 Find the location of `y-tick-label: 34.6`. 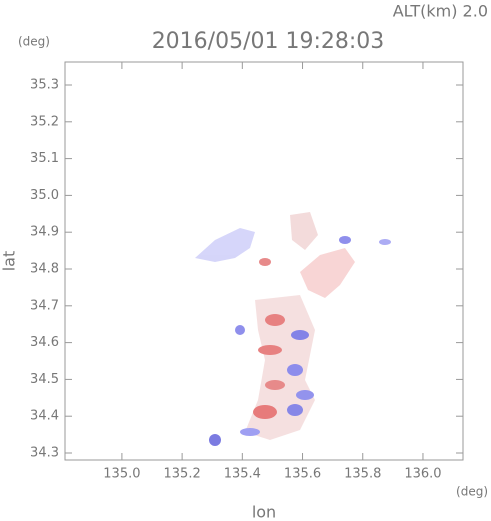

y-tick-label: 34.6 is located at coordinates (44, 342).